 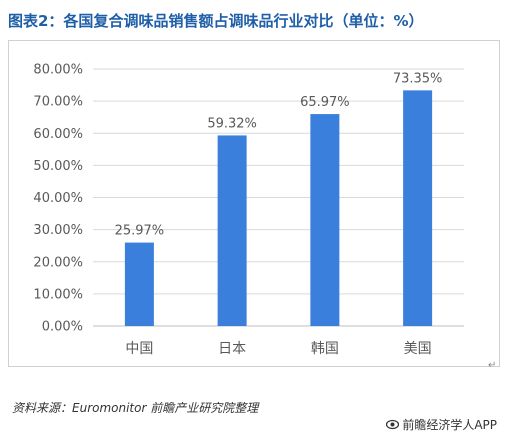 I want to click on data-label-0: 25.97%, so click(x=140, y=231).